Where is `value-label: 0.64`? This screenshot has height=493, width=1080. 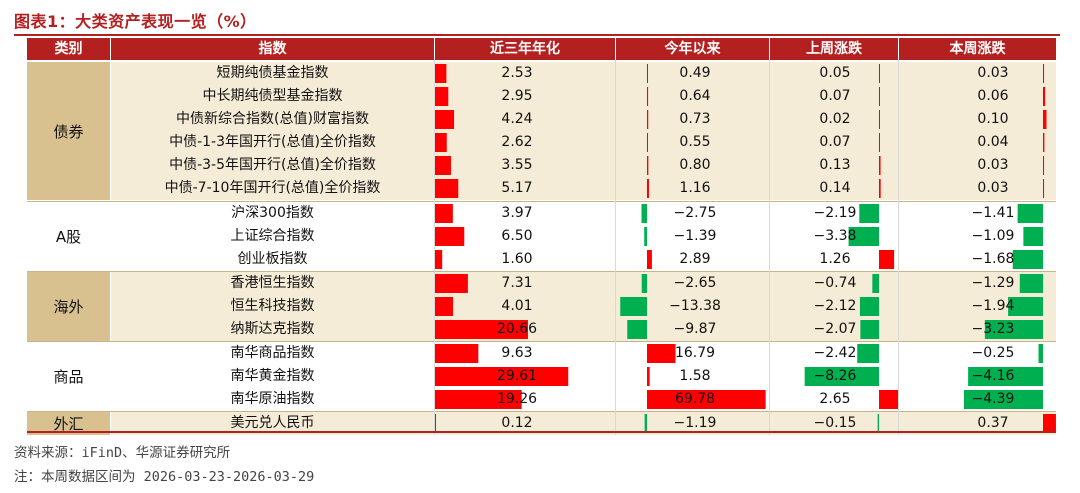 value-label: 0.64 is located at coordinates (695, 96).